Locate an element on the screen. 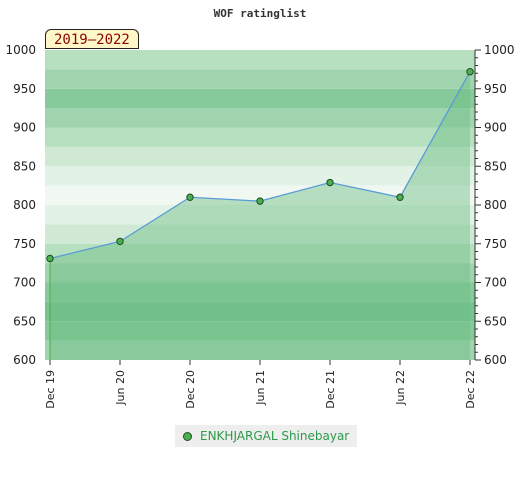 The width and height of the screenshot is (520, 480). x-tick-label: Jun 20 is located at coordinates (120, 388).